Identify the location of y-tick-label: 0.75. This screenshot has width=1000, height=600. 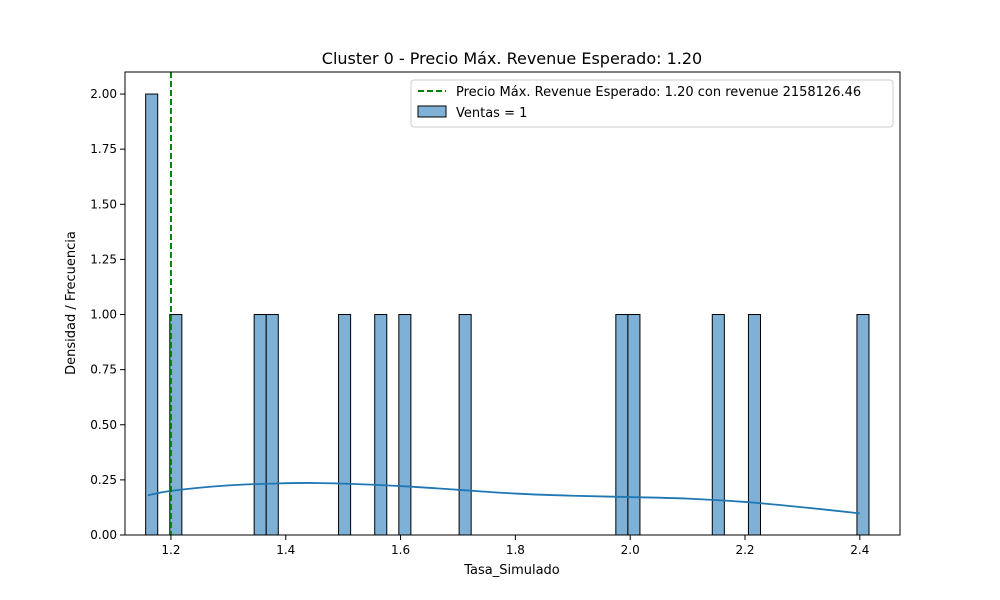
(103, 370).